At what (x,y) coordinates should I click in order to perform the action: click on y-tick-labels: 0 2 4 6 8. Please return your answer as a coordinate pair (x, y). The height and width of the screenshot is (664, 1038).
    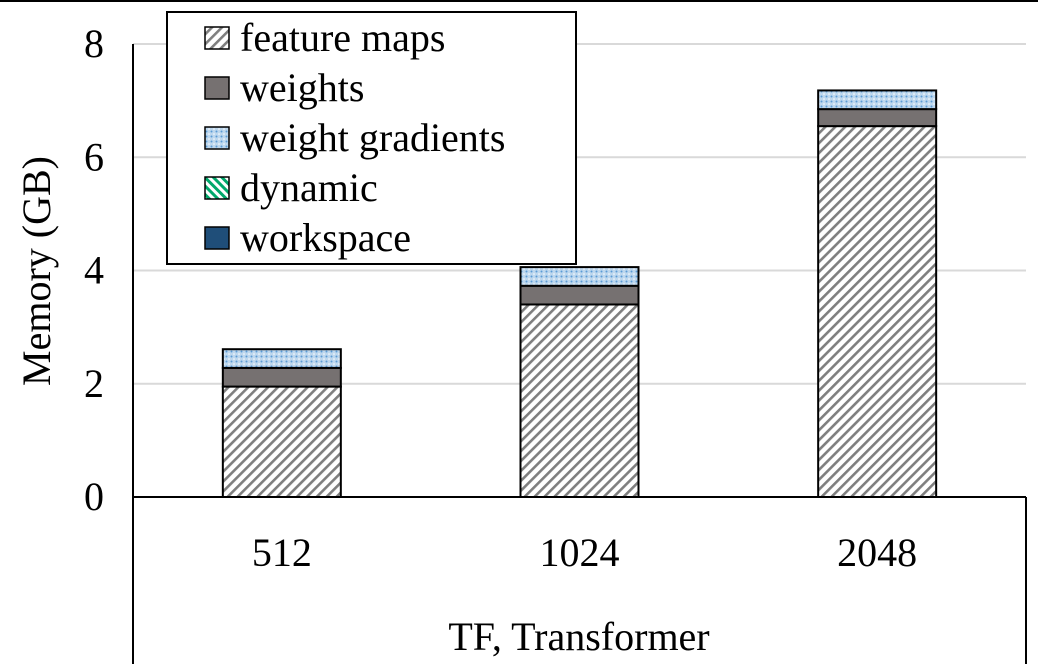
    Looking at the image, I should click on (94, 270).